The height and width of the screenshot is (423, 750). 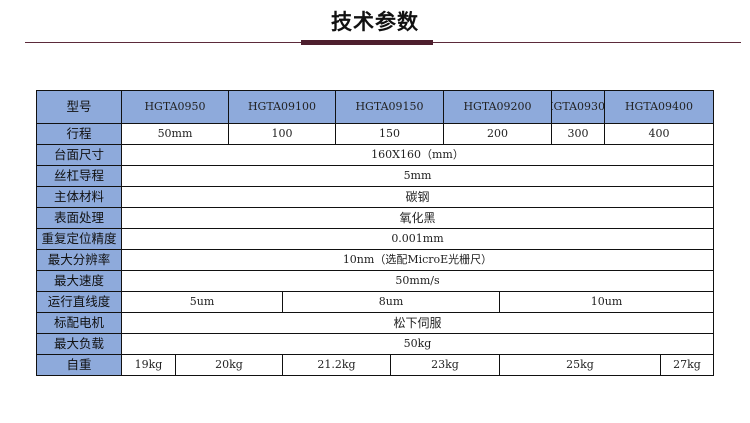 I want to click on row-label: 最大分辨率, so click(x=79, y=260).